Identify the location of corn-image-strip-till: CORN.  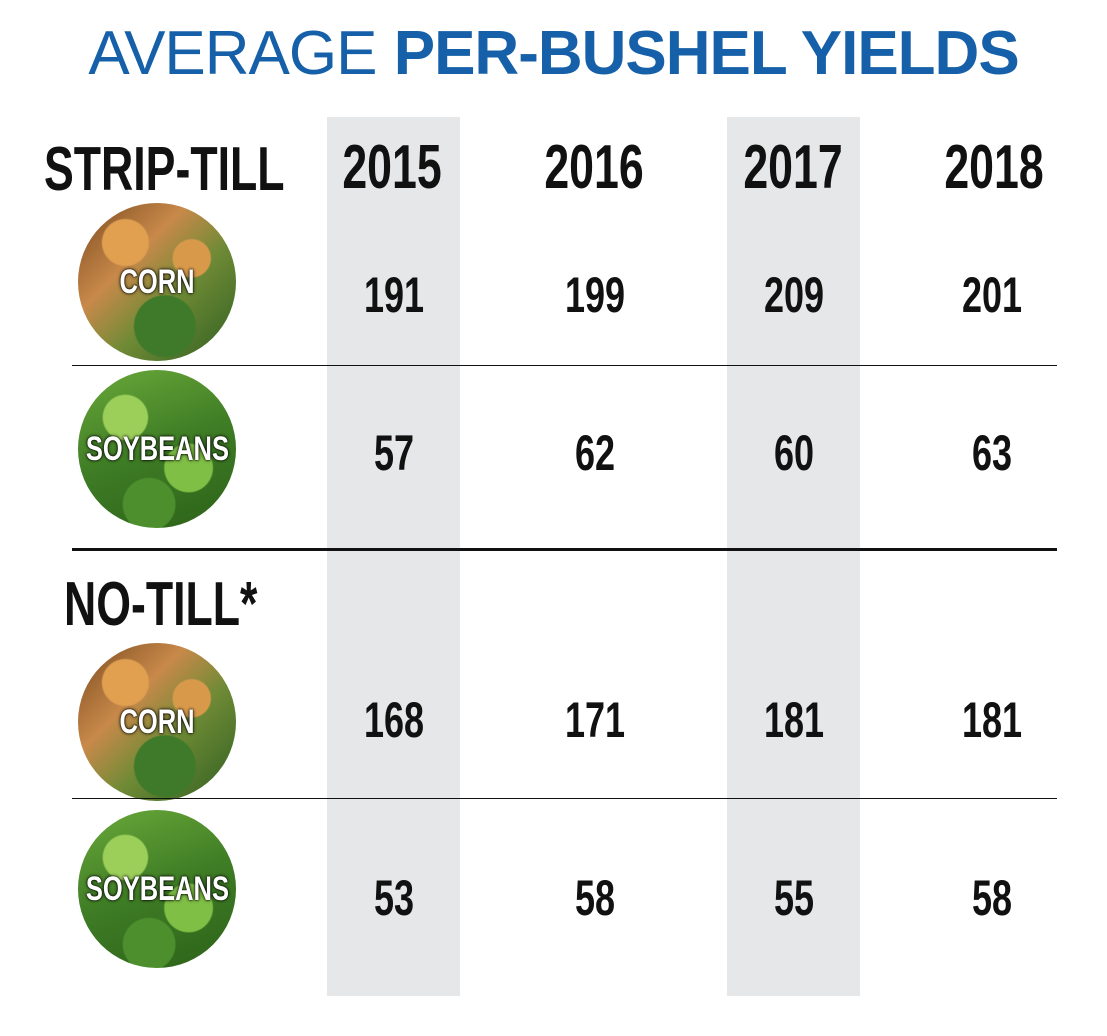
(157, 282).